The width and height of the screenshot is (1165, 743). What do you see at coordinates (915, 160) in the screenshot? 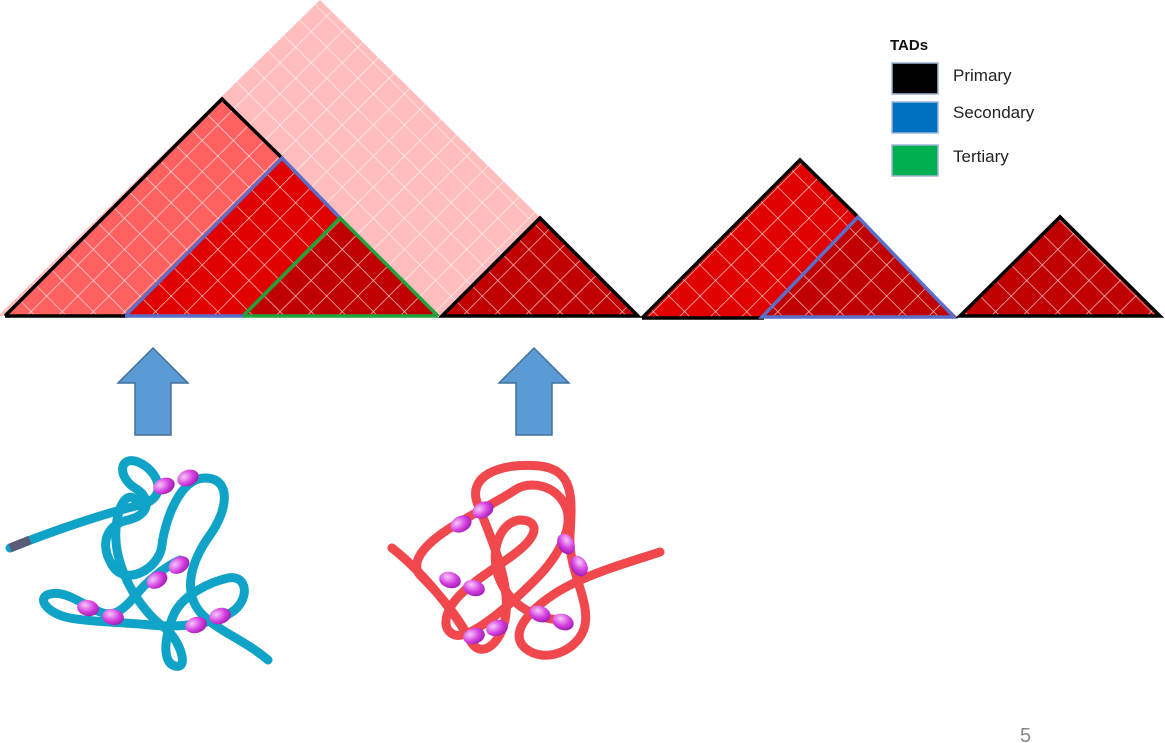
I see `legend-swatch-tertiary` at bounding box center [915, 160].